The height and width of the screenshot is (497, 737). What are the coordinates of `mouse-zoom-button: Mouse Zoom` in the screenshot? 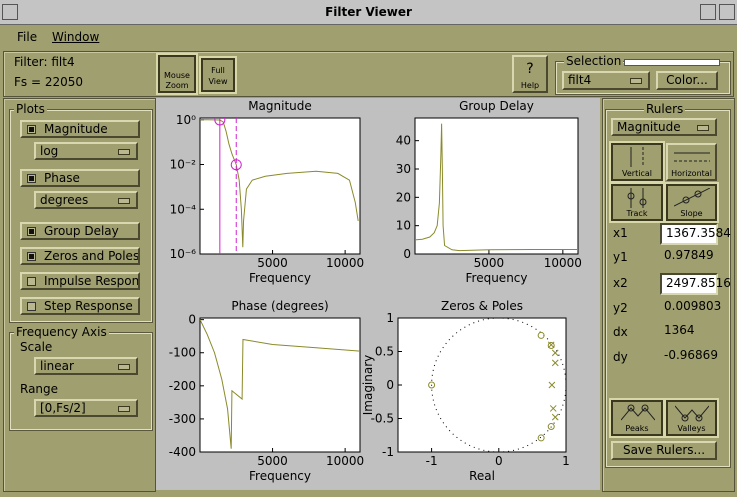 It's located at (177, 74).